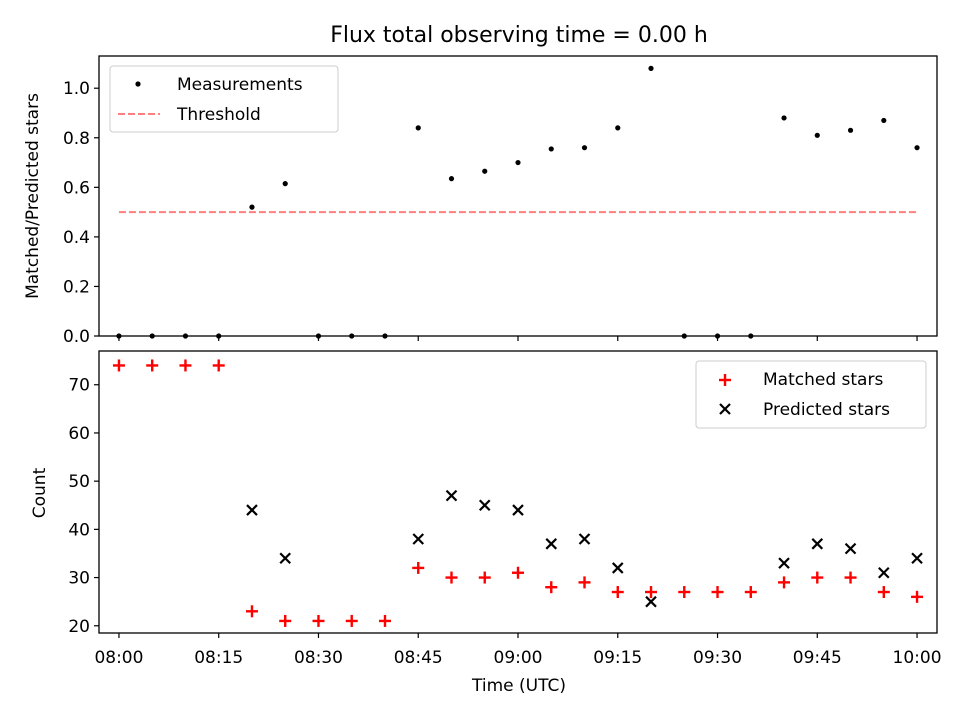 The width and height of the screenshot is (960, 720). What do you see at coordinates (79, 627) in the screenshot?
I see `bottom-y-tick-label: 20` at bounding box center [79, 627].